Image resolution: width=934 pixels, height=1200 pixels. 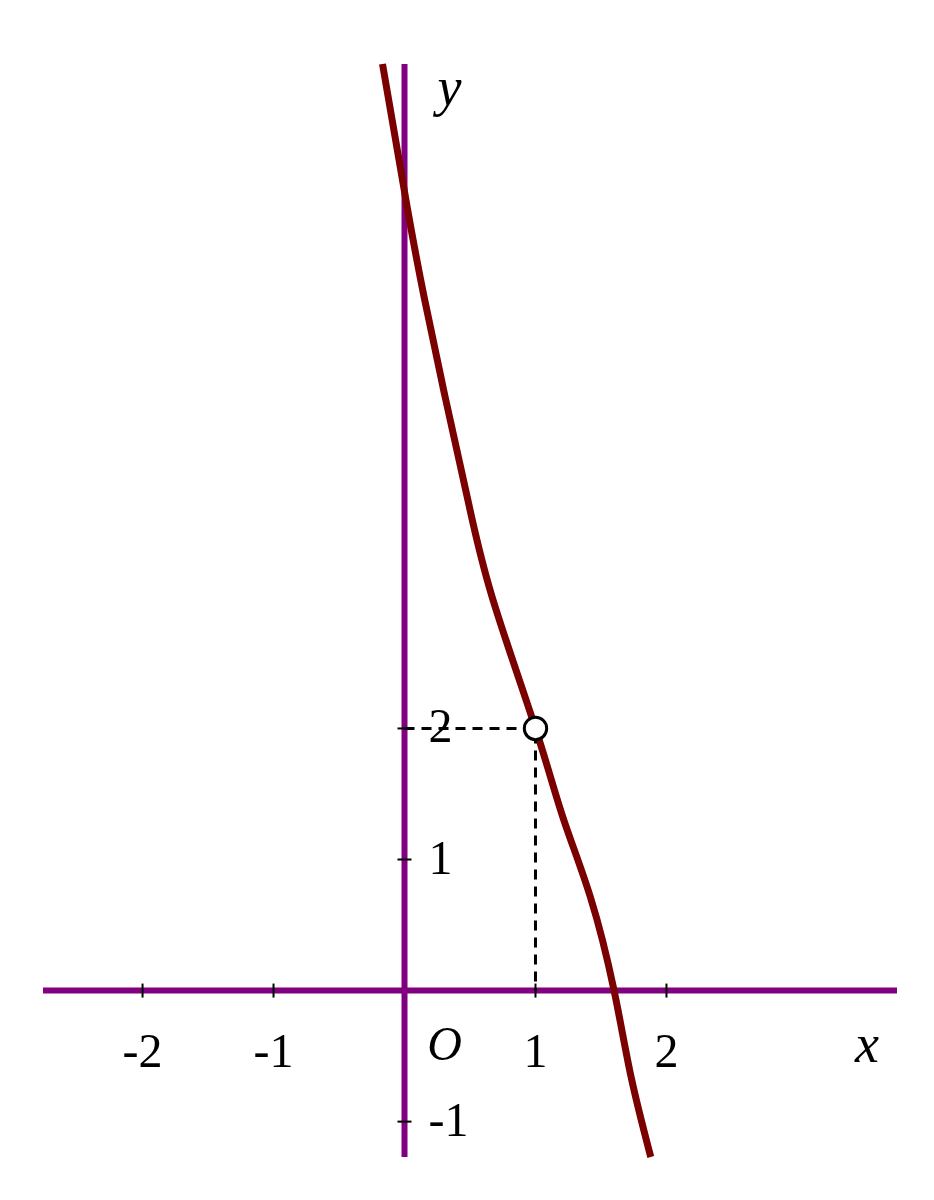 What do you see at coordinates (273, 1050) in the screenshot?
I see `x-tick-label: -1` at bounding box center [273, 1050].